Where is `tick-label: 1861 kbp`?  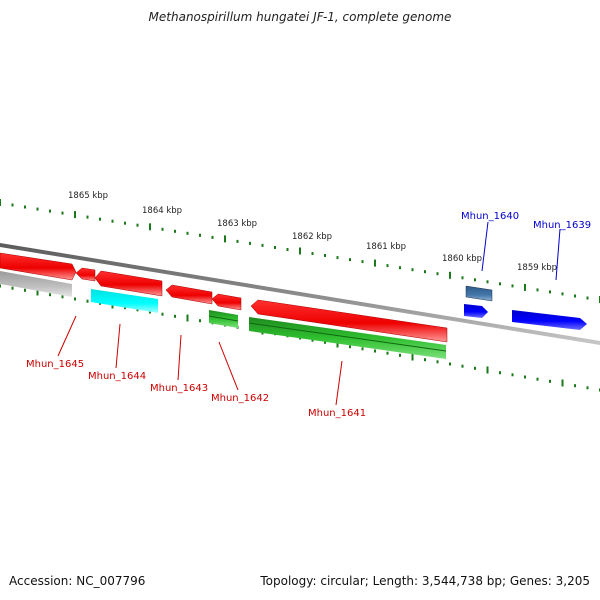 tick-label: 1861 kbp is located at coordinates (386, 247).